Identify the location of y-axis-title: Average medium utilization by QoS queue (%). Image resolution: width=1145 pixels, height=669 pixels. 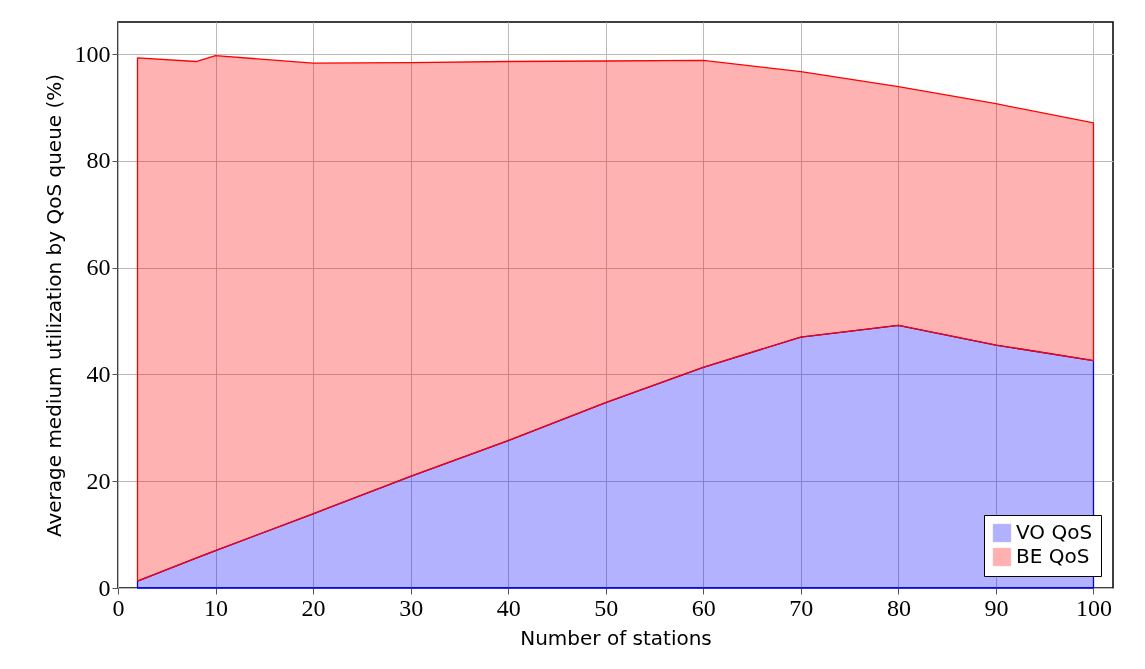
(53, 305).